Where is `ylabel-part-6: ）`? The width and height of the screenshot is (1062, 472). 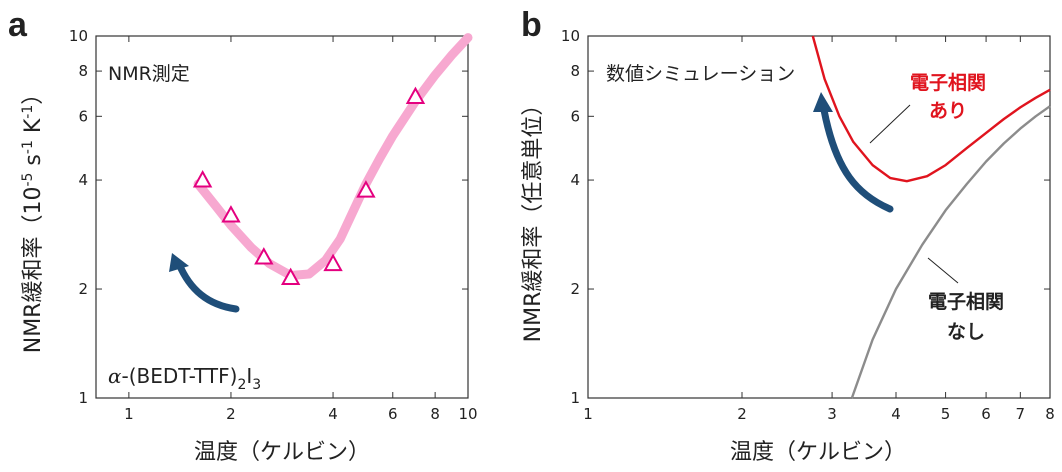
ylabel-part-6: ） is located at coordinates (33, 94).